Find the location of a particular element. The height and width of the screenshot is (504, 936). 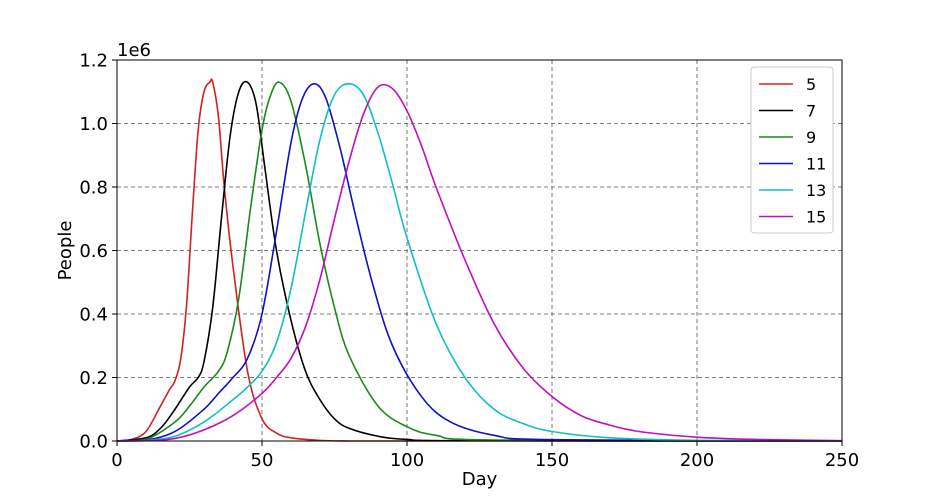

legend-label-15: 15 is located at coordinates (816, 217).